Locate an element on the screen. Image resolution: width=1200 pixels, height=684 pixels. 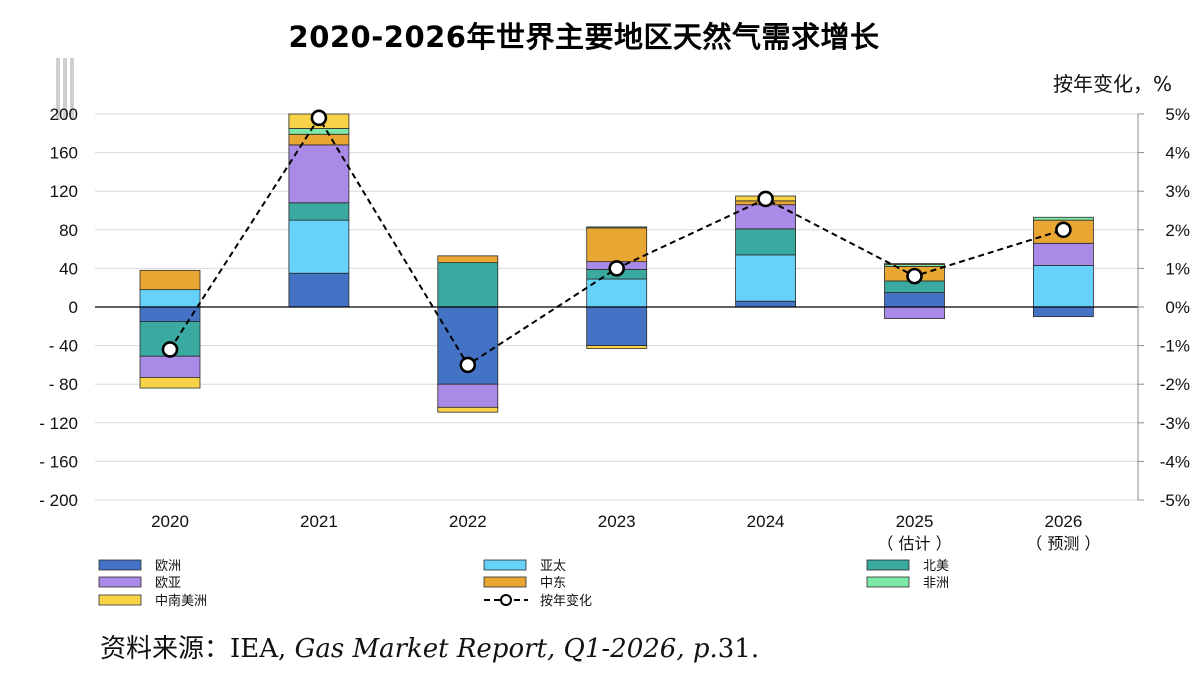
right-axis-label: 按年变化，% is located at coordinates (1112, 84).